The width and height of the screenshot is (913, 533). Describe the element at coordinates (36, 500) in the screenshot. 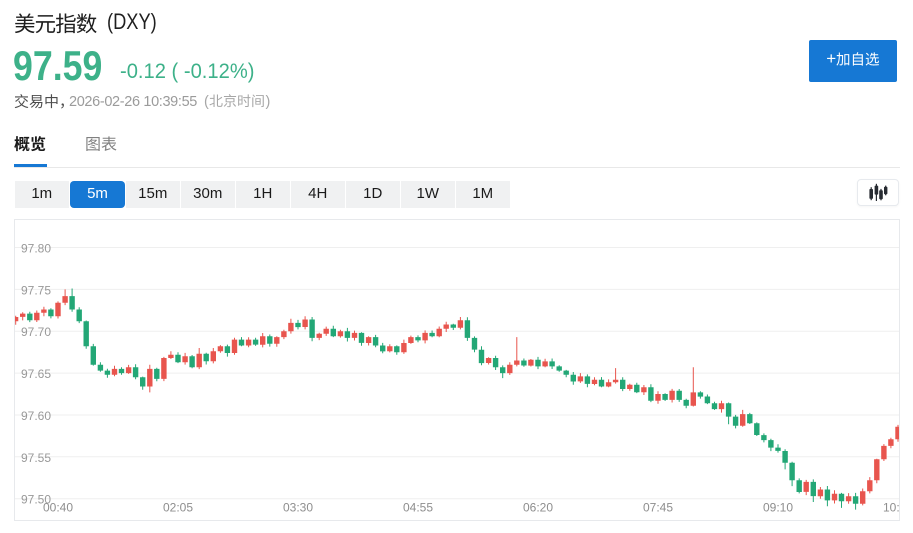

I see `svg-text: 97.50` at that location.